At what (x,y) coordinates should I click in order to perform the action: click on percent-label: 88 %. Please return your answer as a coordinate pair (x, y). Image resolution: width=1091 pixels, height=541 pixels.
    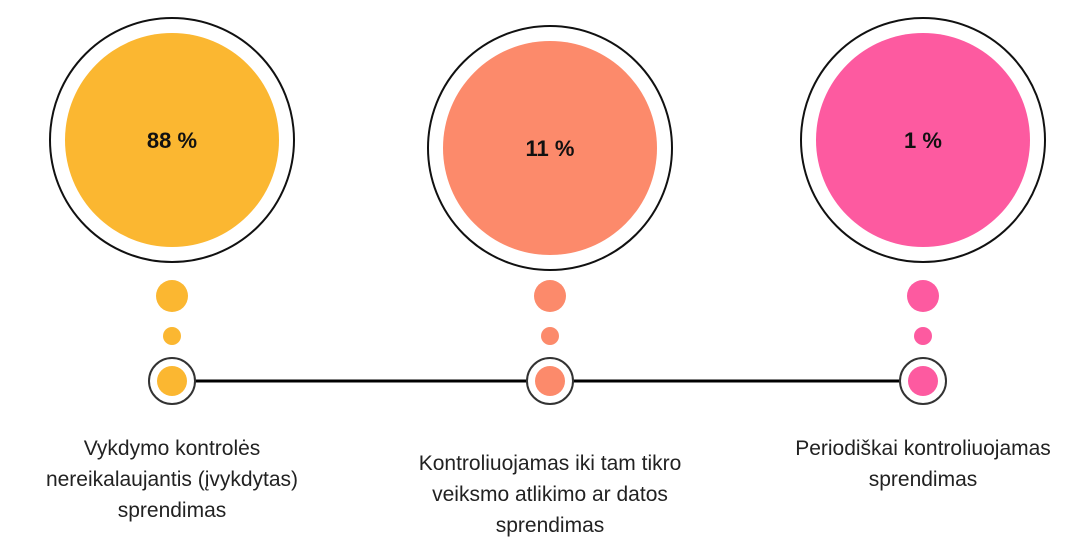
    Looking at the image, I should click on (172, 140).